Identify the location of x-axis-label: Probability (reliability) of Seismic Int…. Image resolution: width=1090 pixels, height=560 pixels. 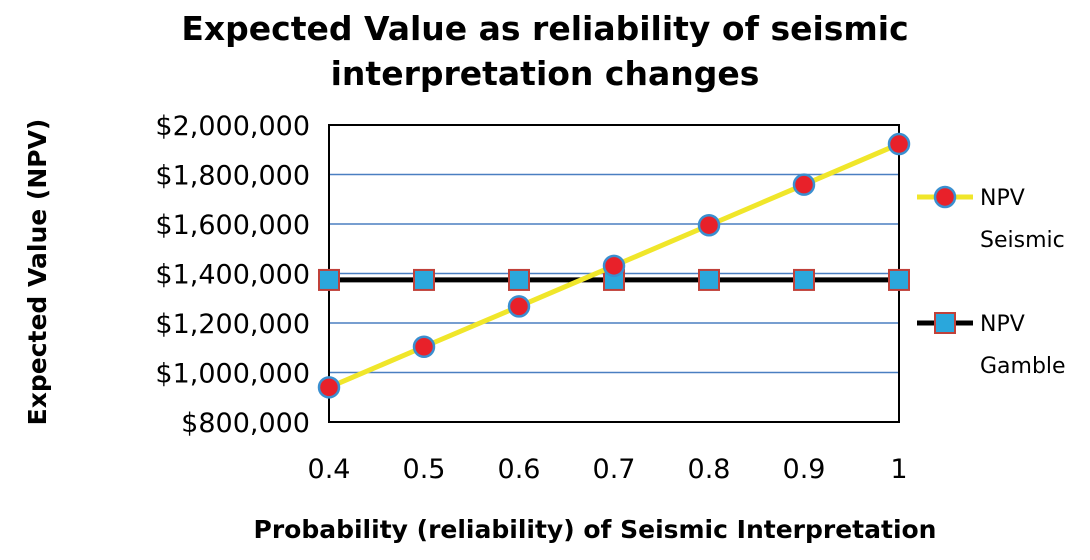
(595, 529).